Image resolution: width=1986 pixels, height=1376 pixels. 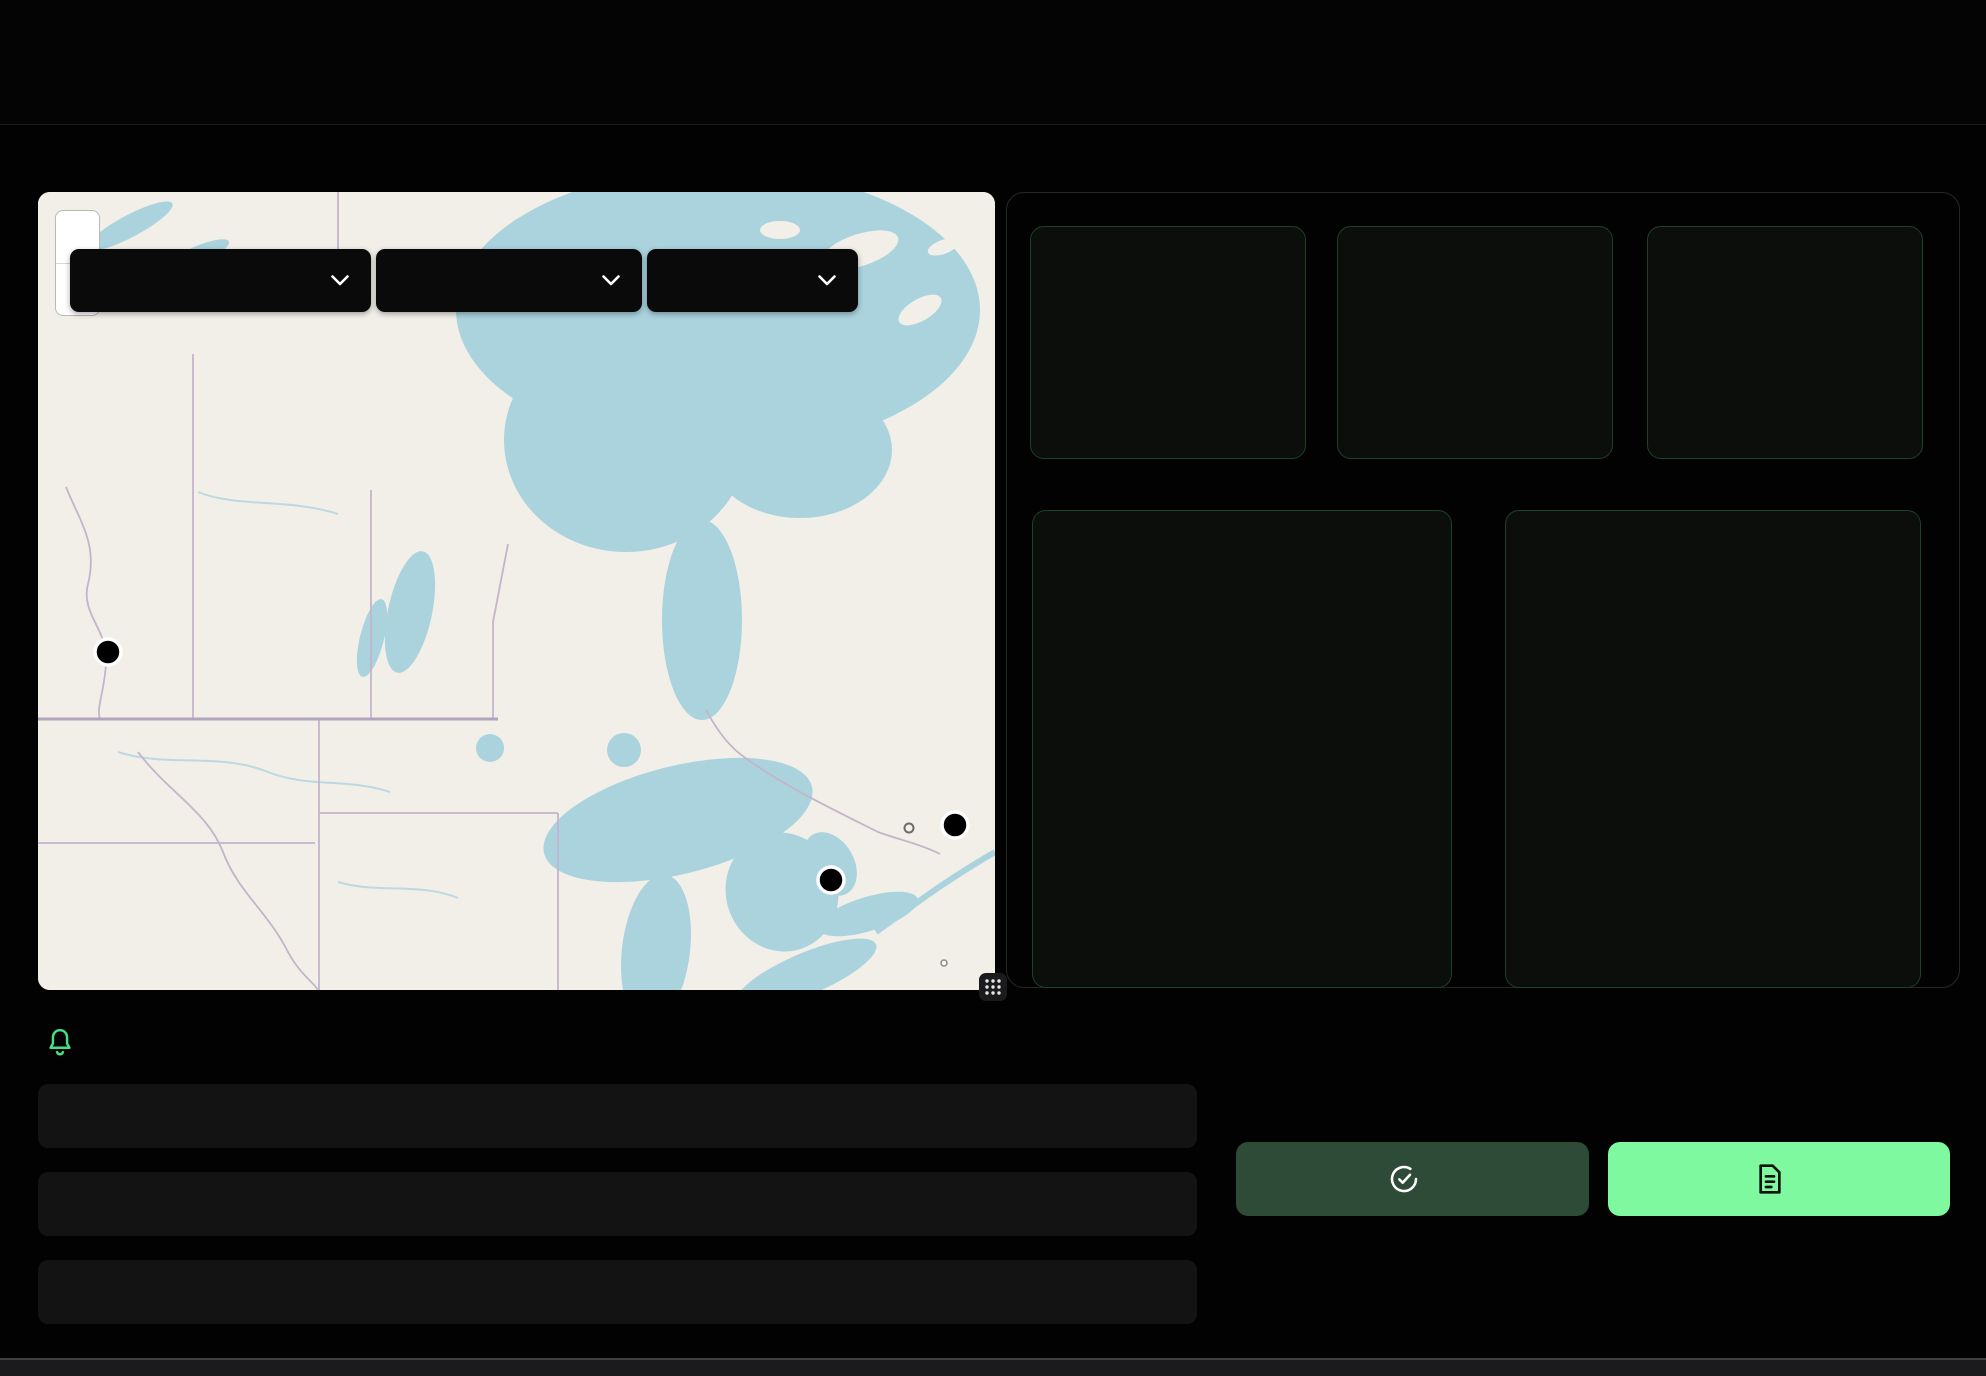 I want to click on regional-consumption-chart-card, so click(x=1713, y=749).